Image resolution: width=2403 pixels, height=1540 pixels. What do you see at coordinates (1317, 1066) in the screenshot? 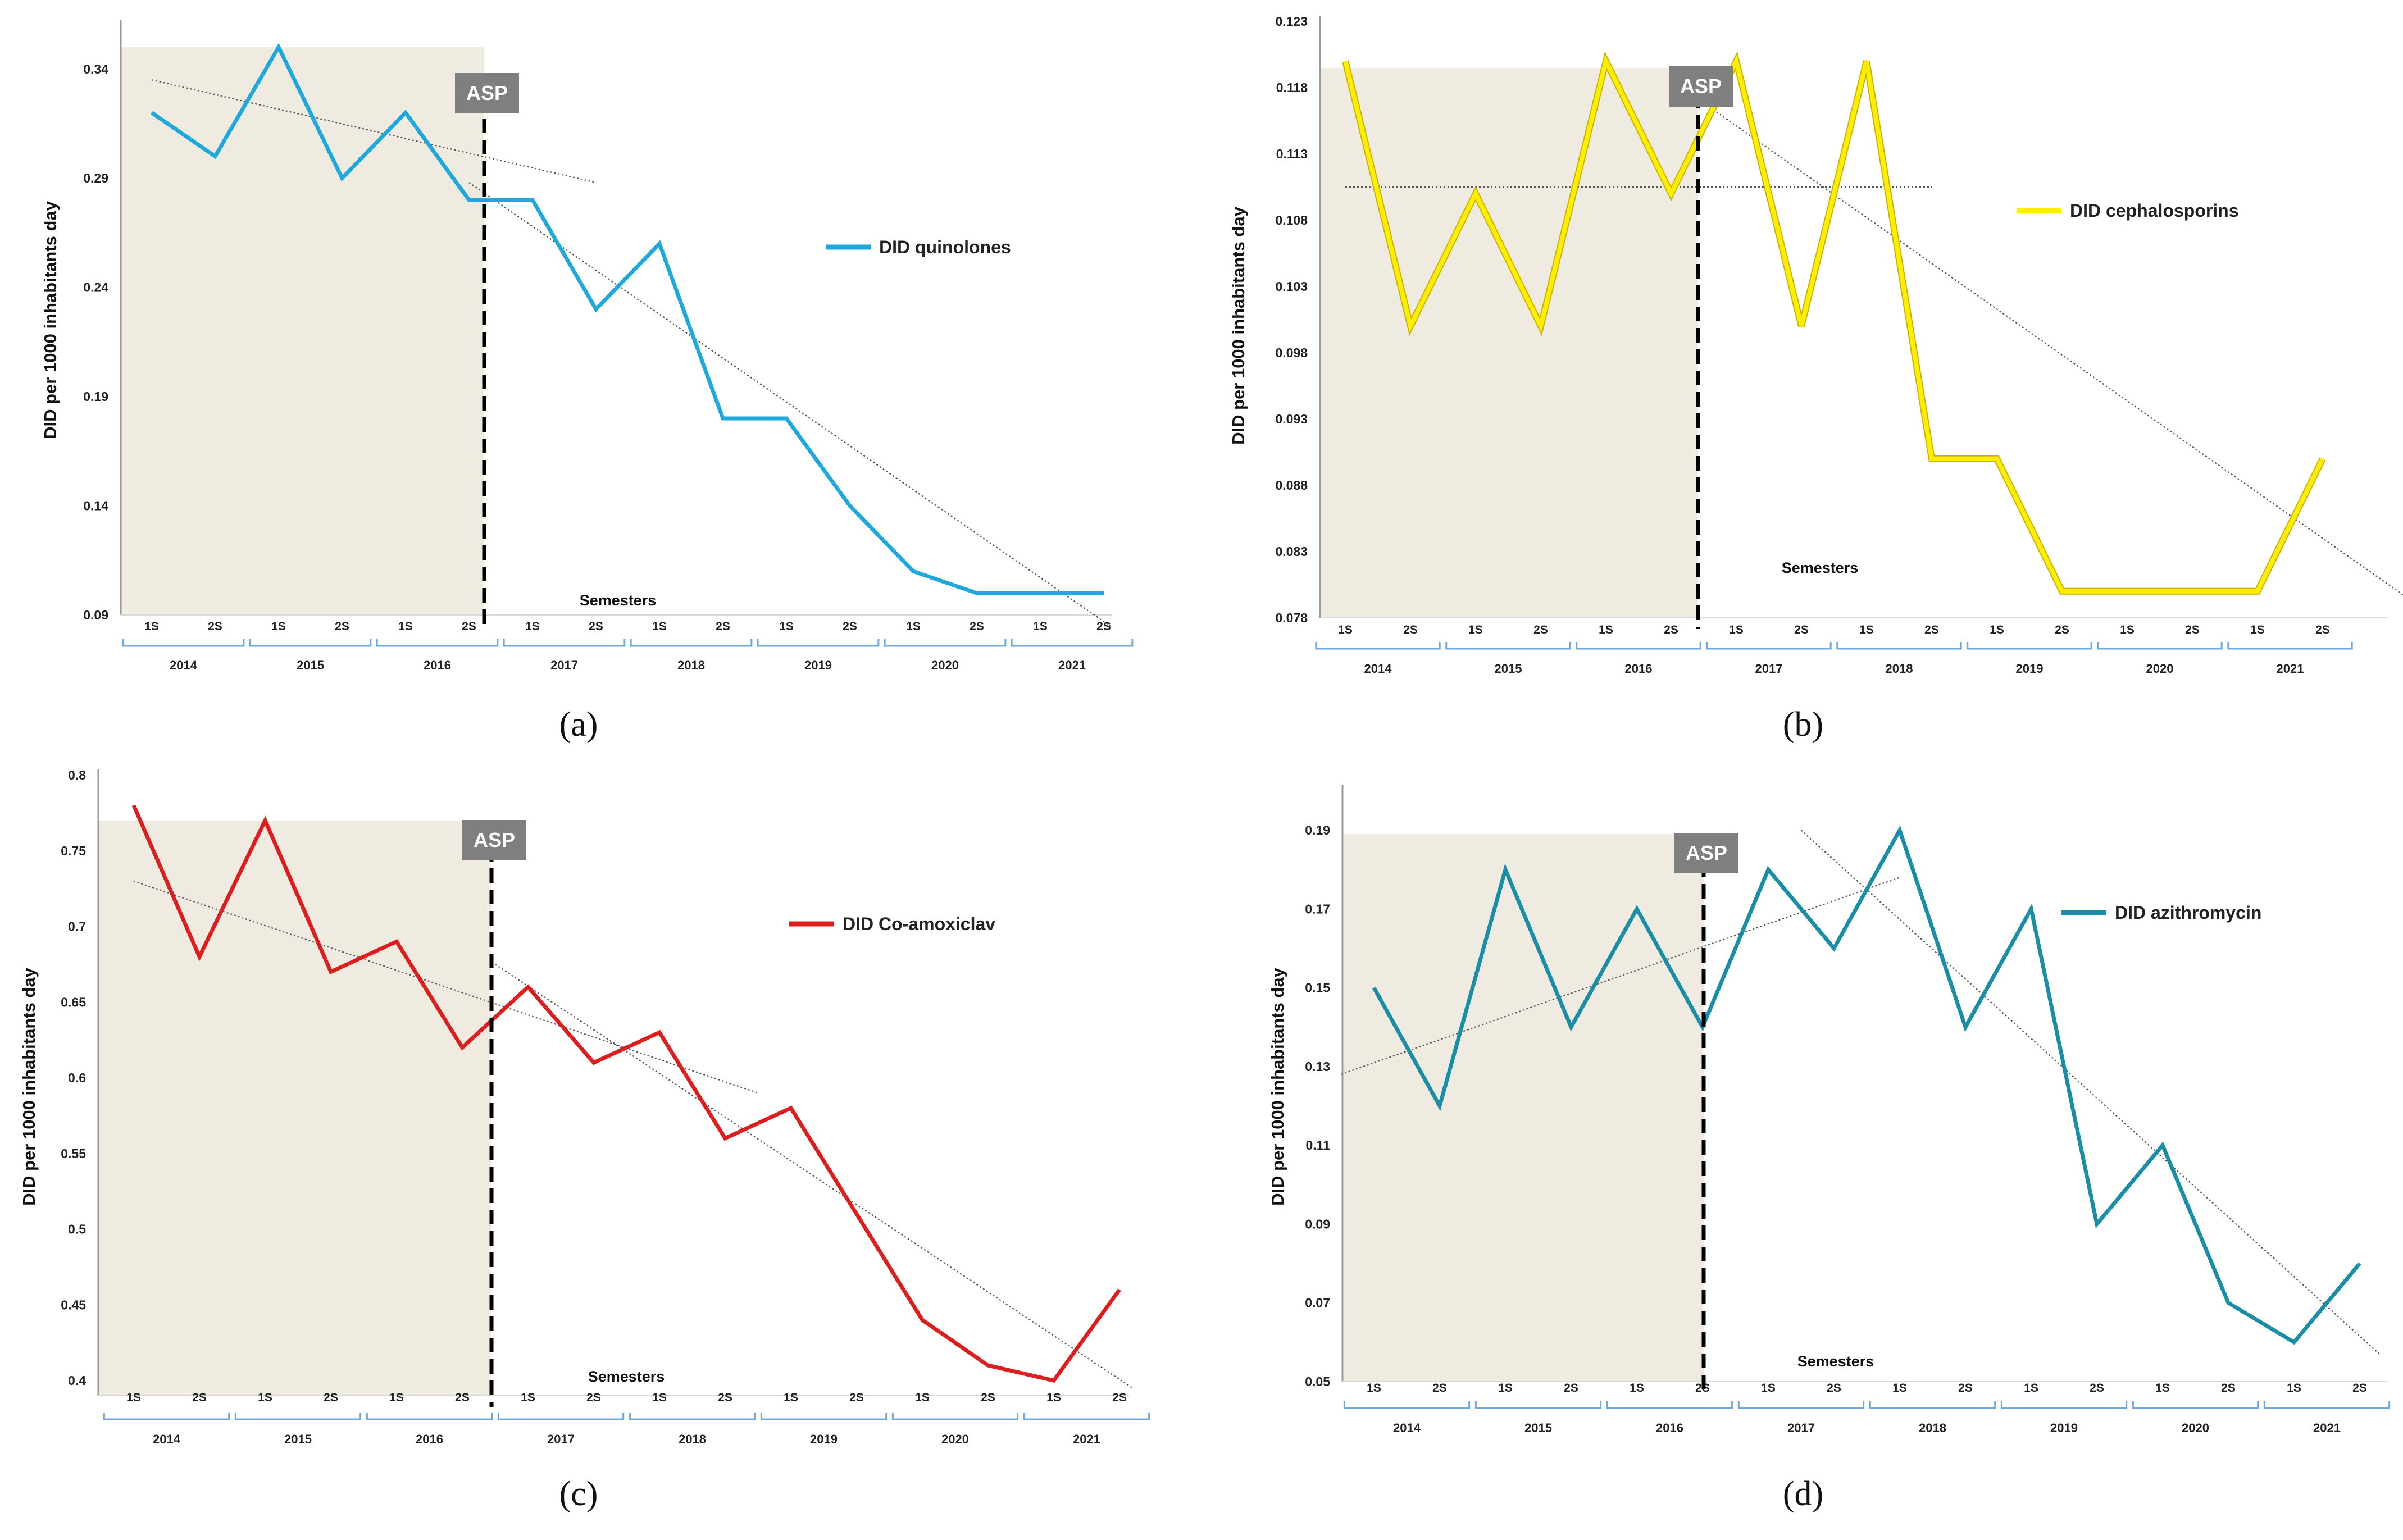
I see `y-tick-label: 0.13` at bounding box center [1317, 1066].